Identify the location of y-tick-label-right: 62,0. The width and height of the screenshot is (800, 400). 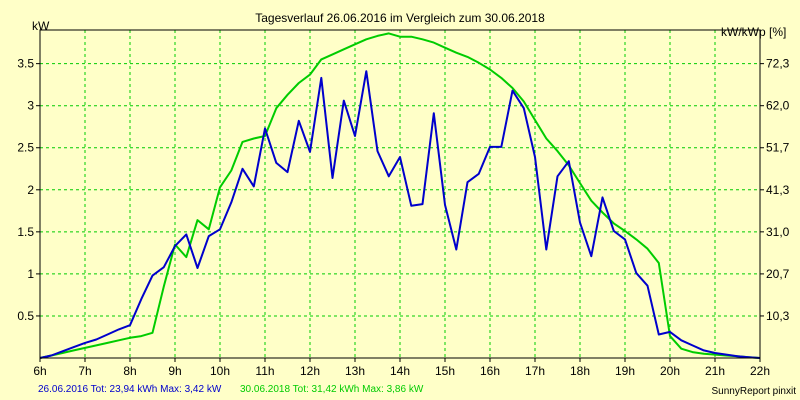
(778, 106).